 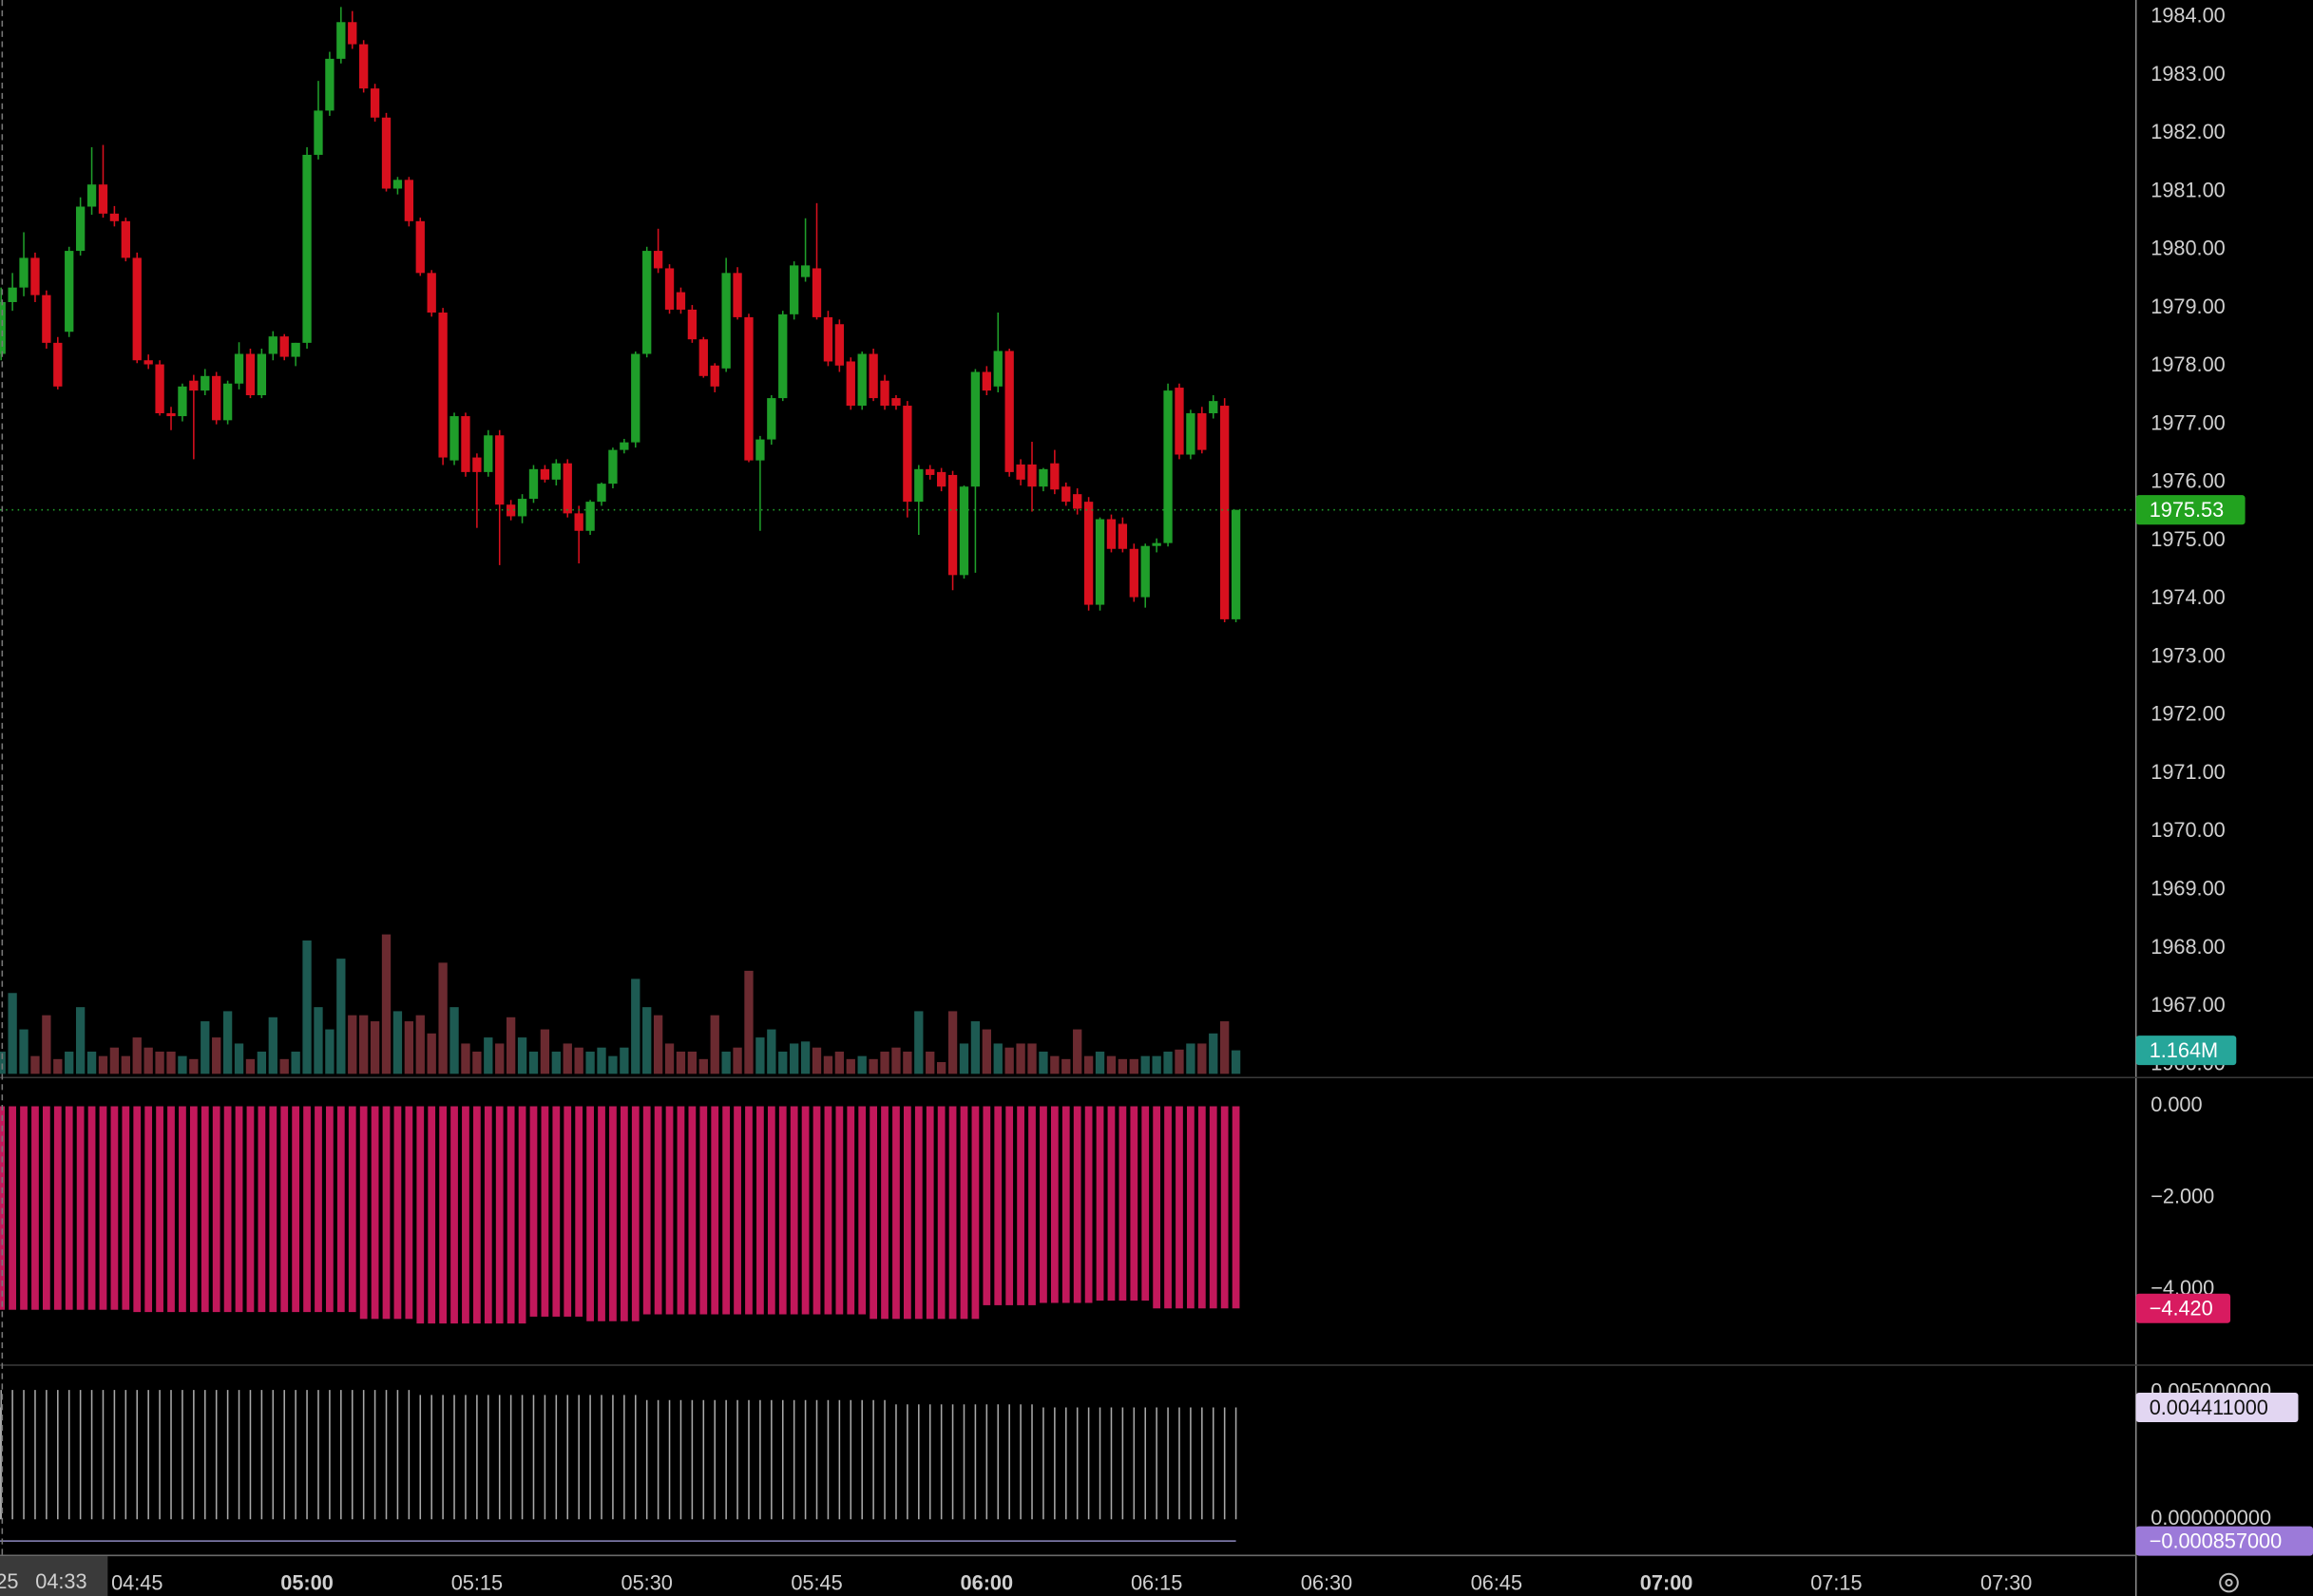 What do you see at coordinates (1666, 1582) in the screenshot?
I see `x-tick-label: 07:00` at bounding box center [1666, 1582].